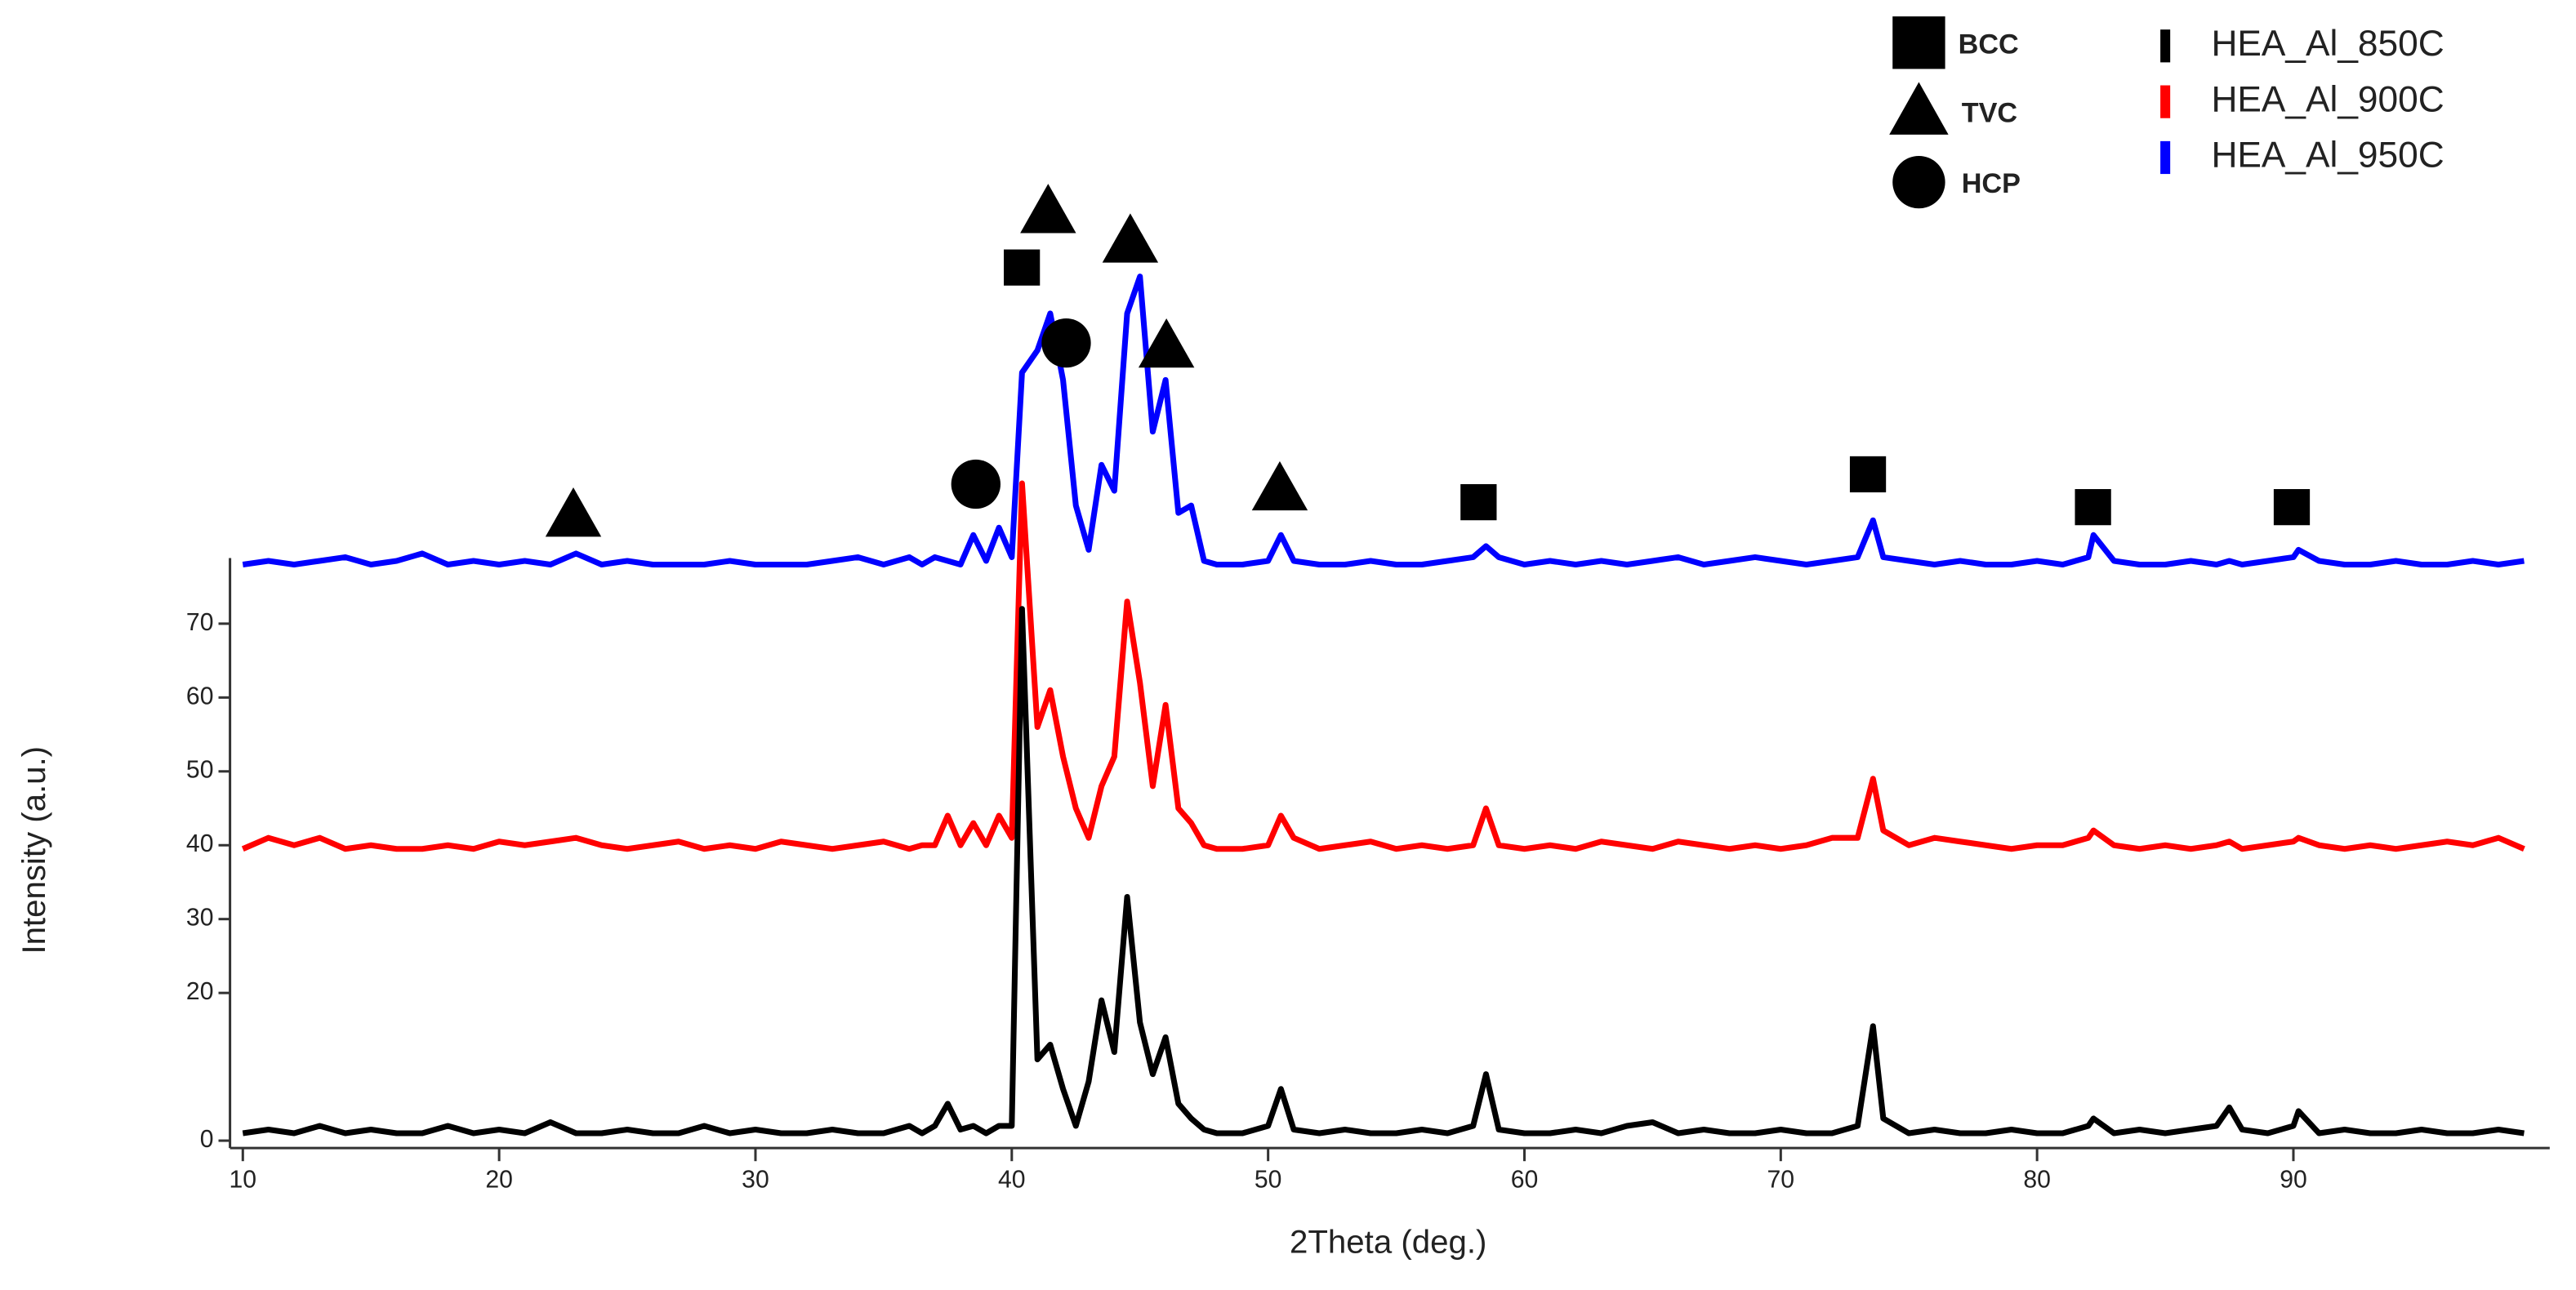  Describe the element at coordinates (243, 1179) in the screenshot. I see `x-tick-label: 10` at that location.